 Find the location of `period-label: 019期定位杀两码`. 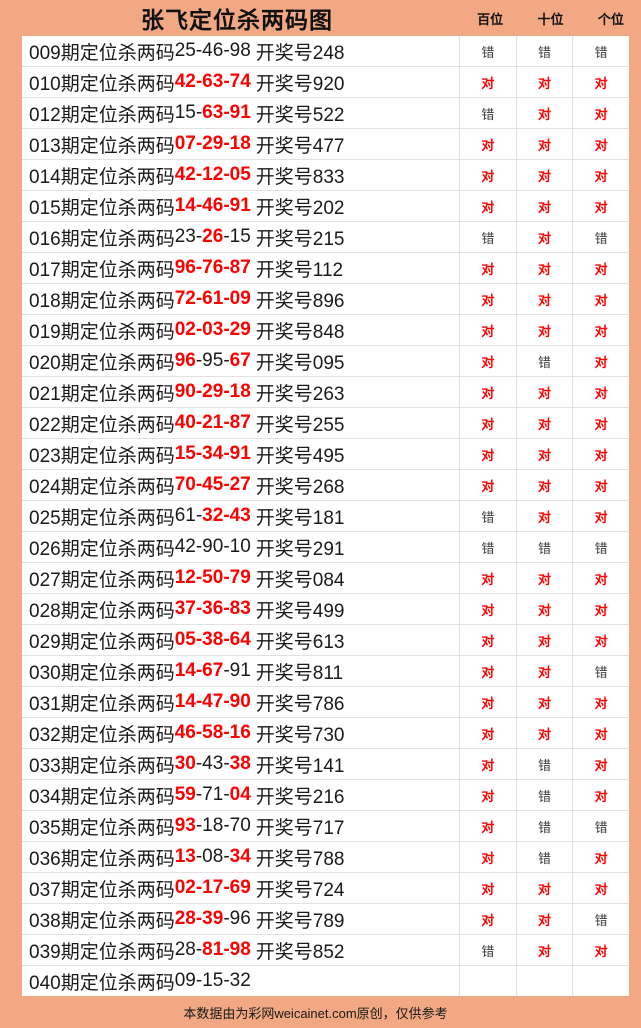

period-label: 019期定位杀两码 is located at coordinates (102, 332).